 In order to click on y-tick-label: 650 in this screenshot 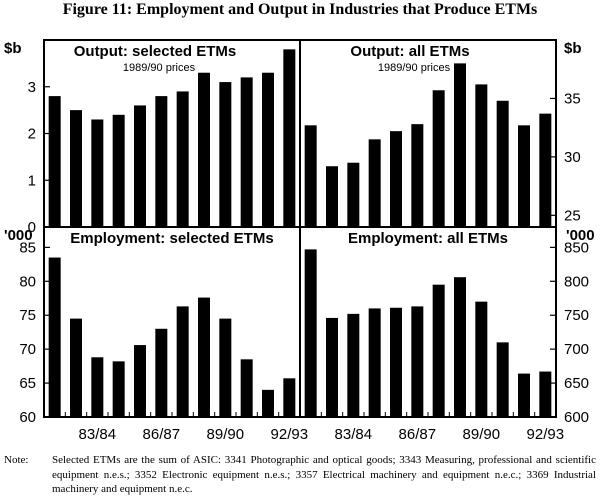, I will do `click(576, 383)`.